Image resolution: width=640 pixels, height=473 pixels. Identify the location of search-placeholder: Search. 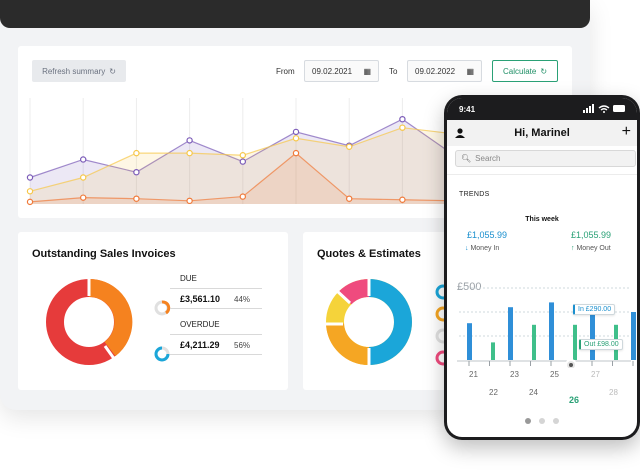
(488, 158).